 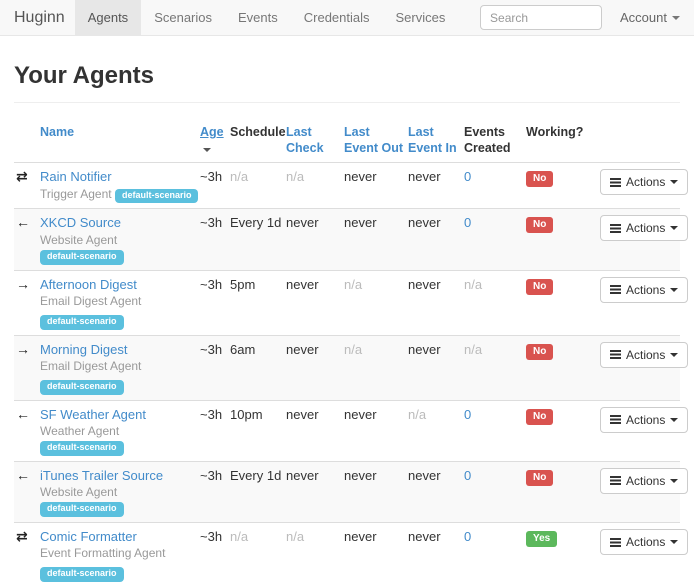 What do you see at coordinates (84, 349) in the screenshot?
I see `agent-name-link: Morning Digest` at bounding box center [84, 349].